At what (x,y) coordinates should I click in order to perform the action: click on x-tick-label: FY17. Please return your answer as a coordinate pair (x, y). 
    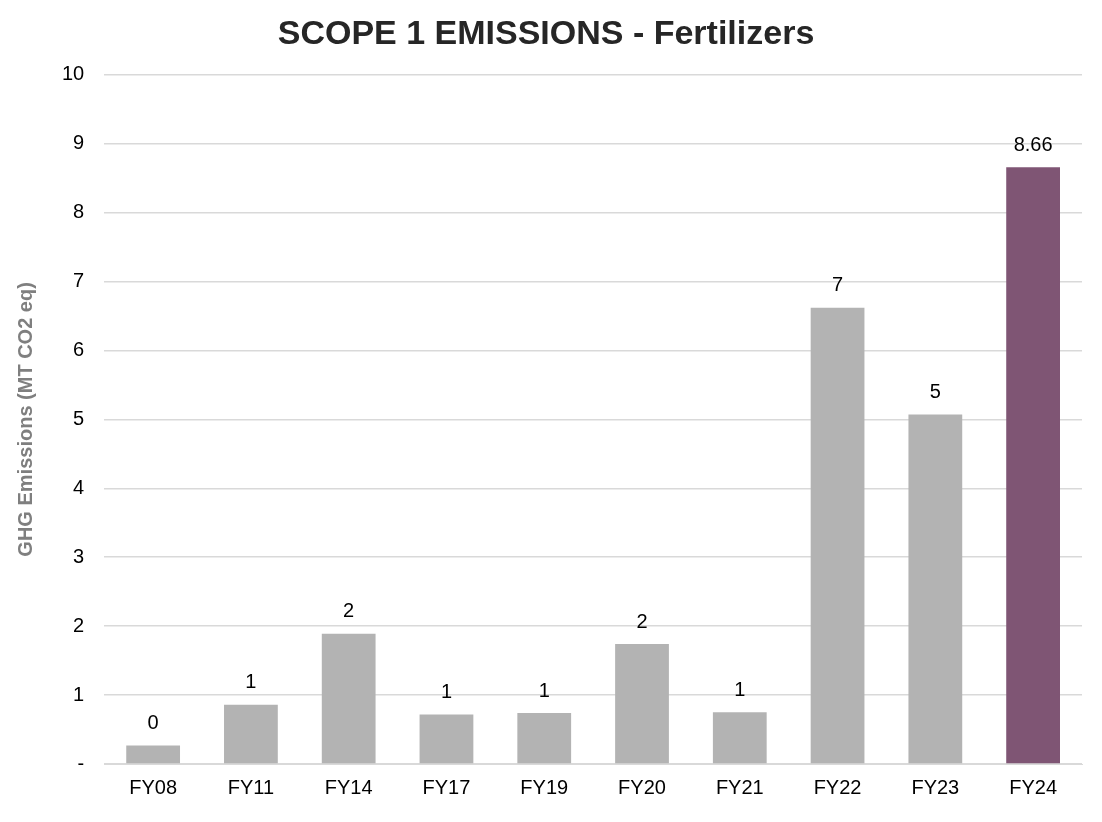
    Looking at the image, I should click on (446, 786).